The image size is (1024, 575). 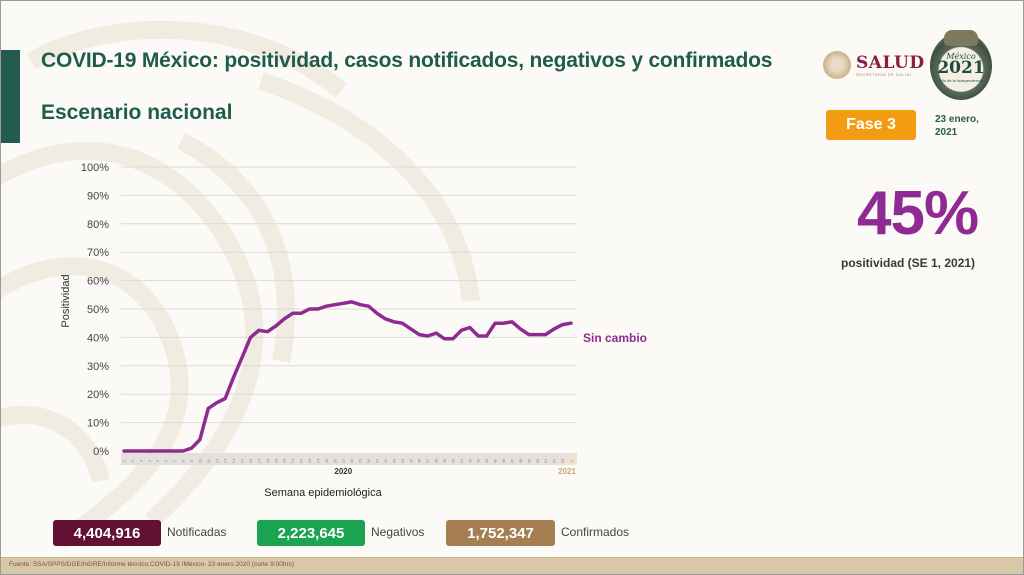 What do you see at coordinates (918, 213) in the screenshot?
I see `positivity-value: 45%` at bounding box center [918, 213].